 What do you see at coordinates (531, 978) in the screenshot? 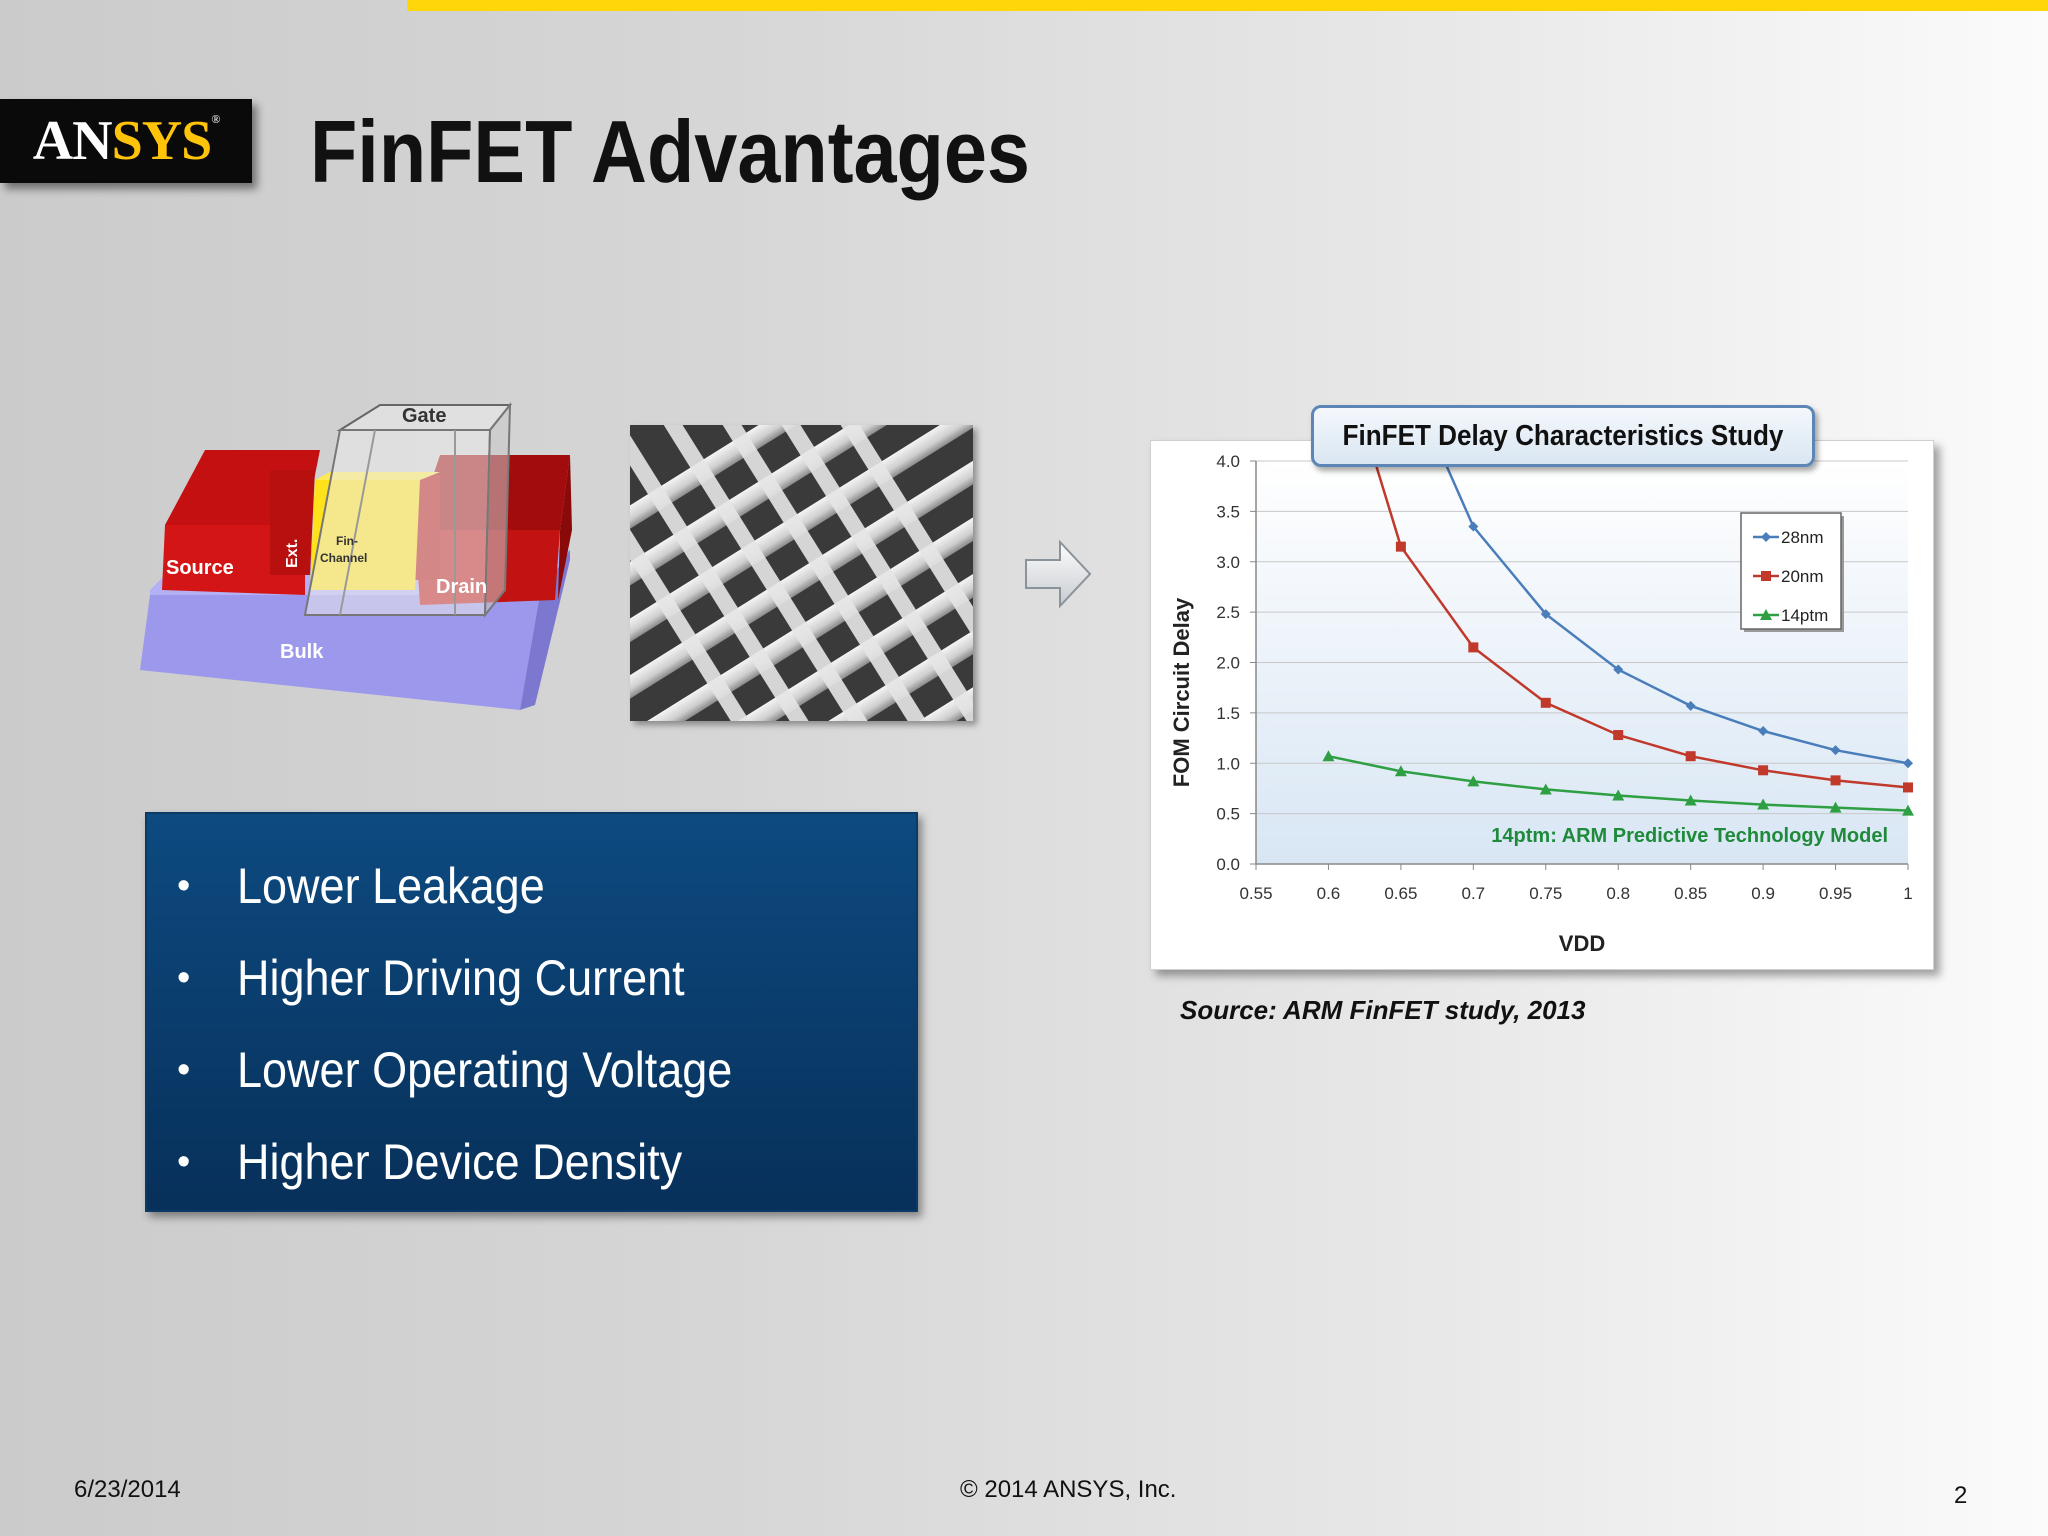
I see `list-item: • Higher Driving Current` at bounding box center [531, 978].